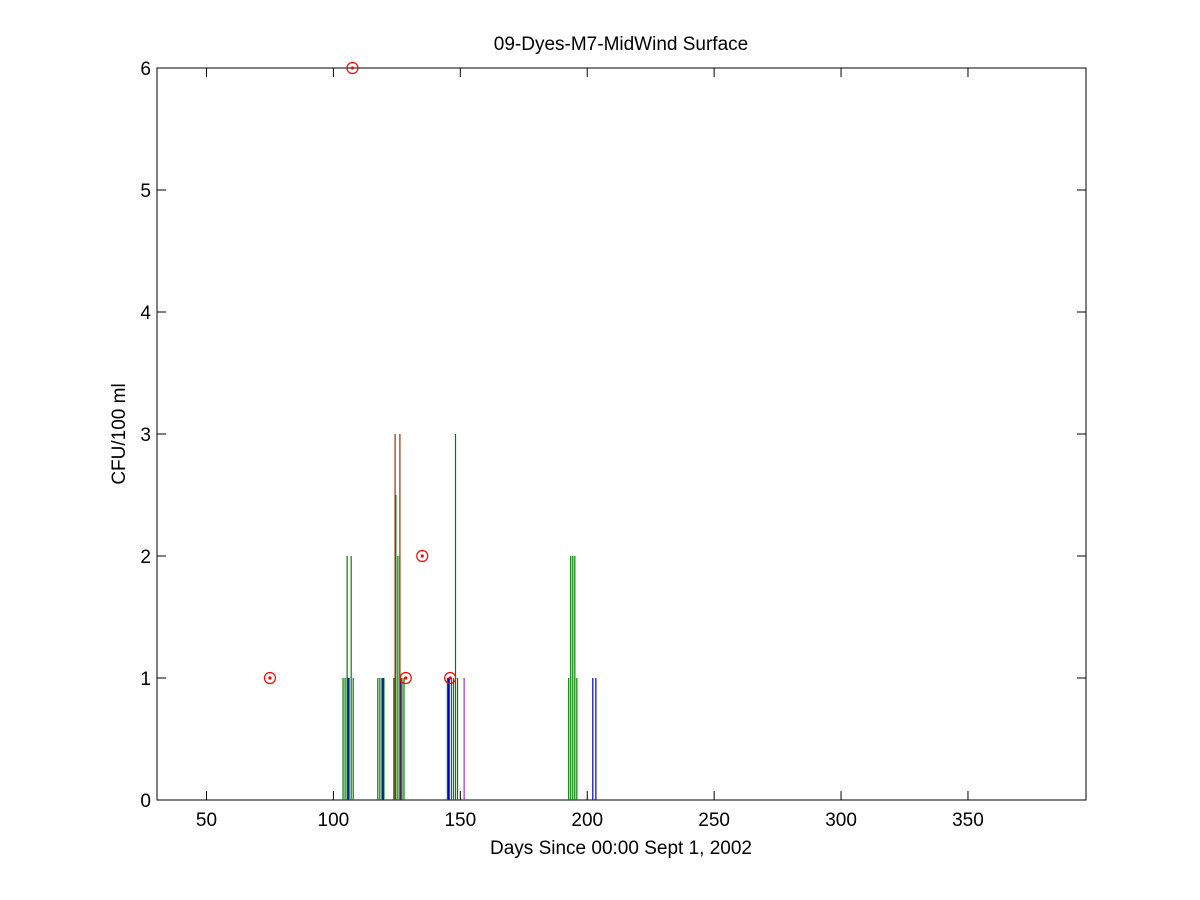 The height and width of the screenshot is (900, 1200). What do you see at coordinates (621, 848) in the screenshot?
I see `x-axis-label: Days Since 00:00 Sept 1, 2002` at bounding box center [621, 848].